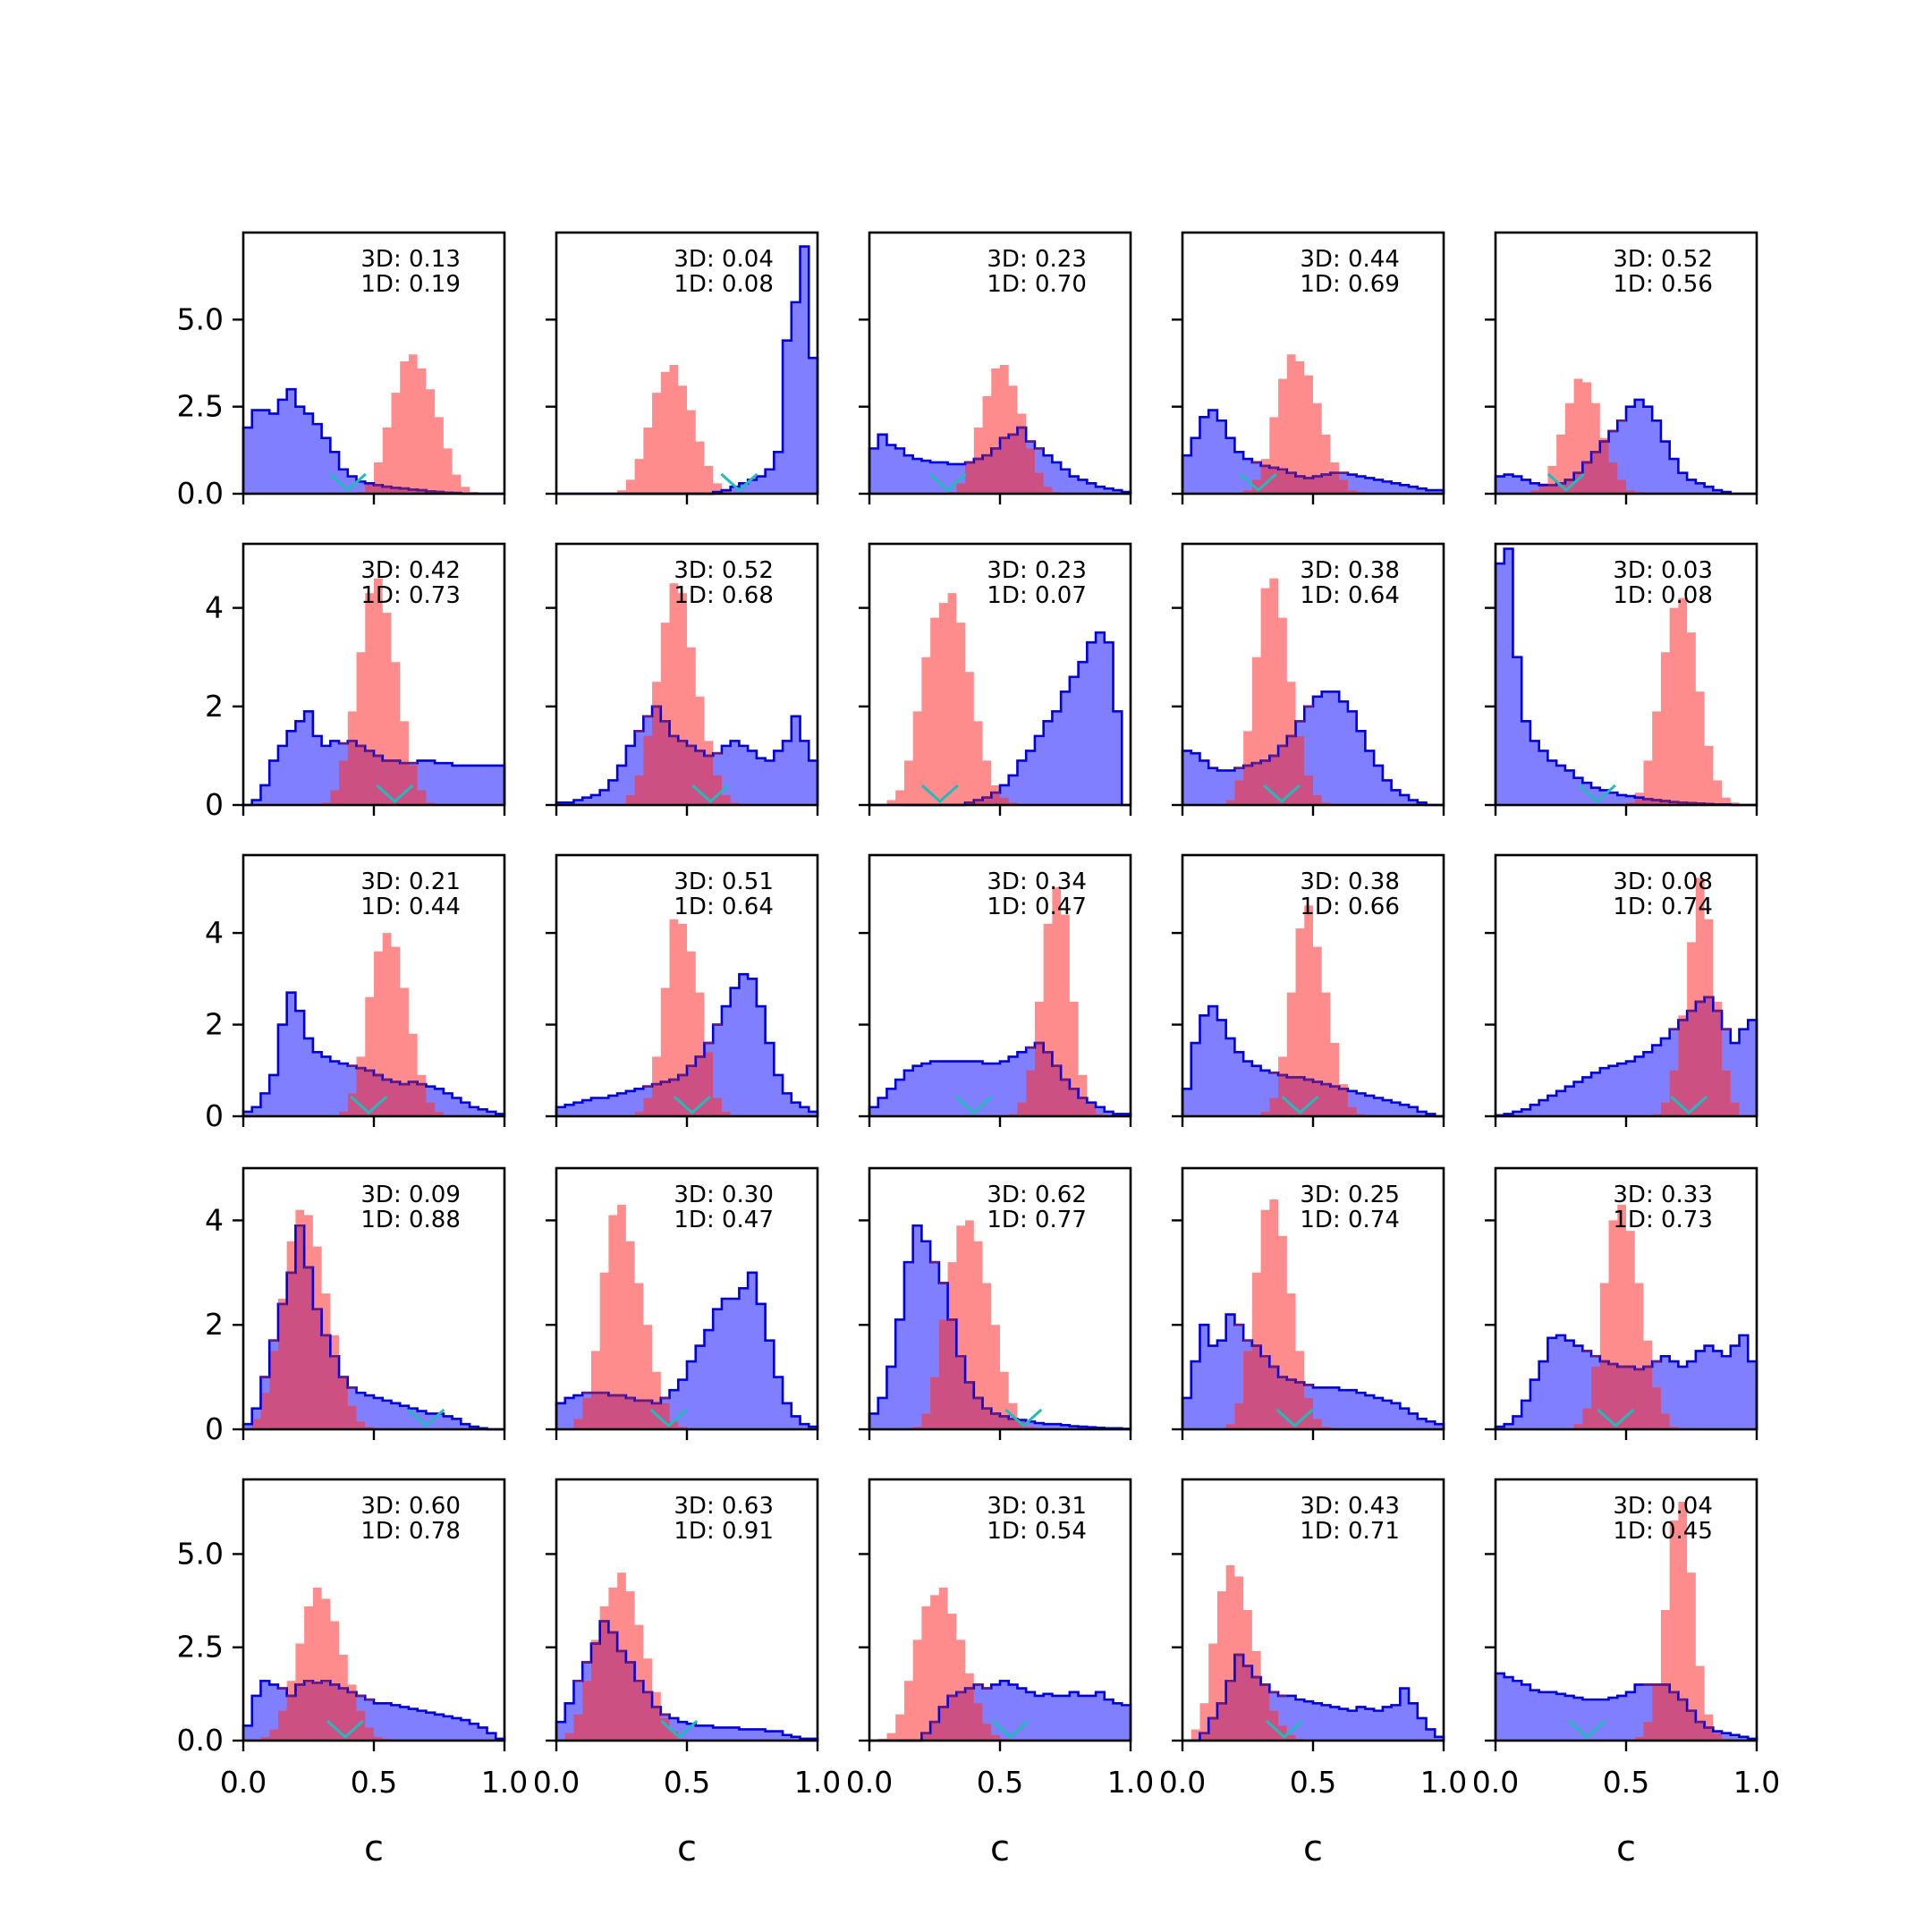 This screenshot has width=1932, height=1932. What do you see at coordinates (1349, 1195) in the screenshot?
I see `annotation-3d: 3D: 0.25` at bounding box center [1349, 1195].